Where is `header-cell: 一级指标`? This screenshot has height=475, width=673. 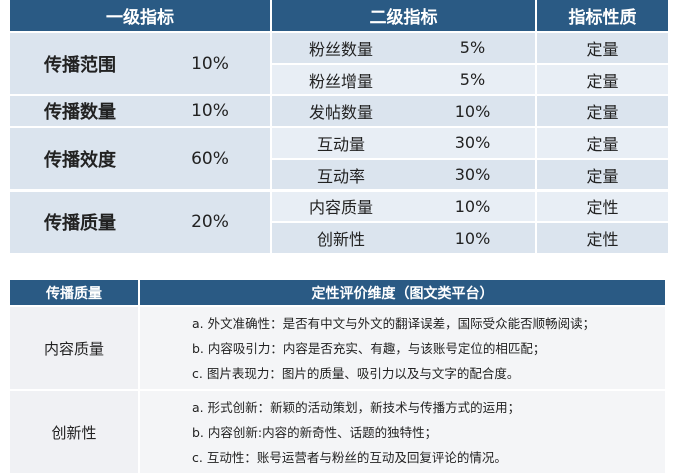 header-cell: 一级指标 is located at coordinates (140, 15).